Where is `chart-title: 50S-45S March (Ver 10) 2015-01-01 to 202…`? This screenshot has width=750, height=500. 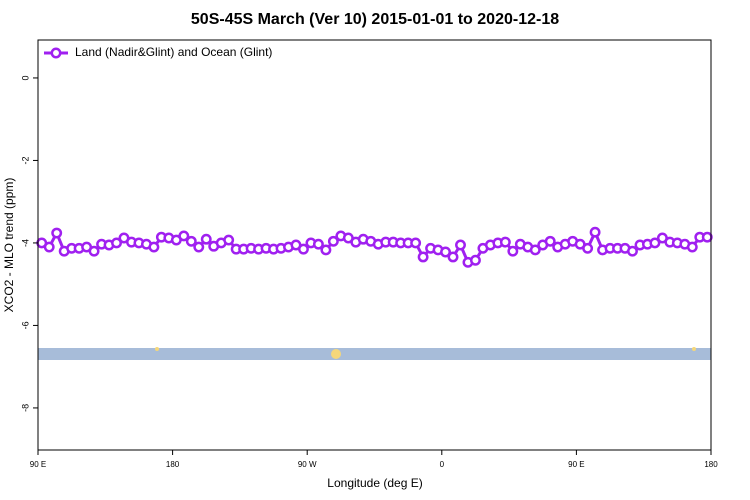 chart-title: 50S-45S March (Ver 10) 2015-01-01 to 202… is located at coordinates (375, 19).